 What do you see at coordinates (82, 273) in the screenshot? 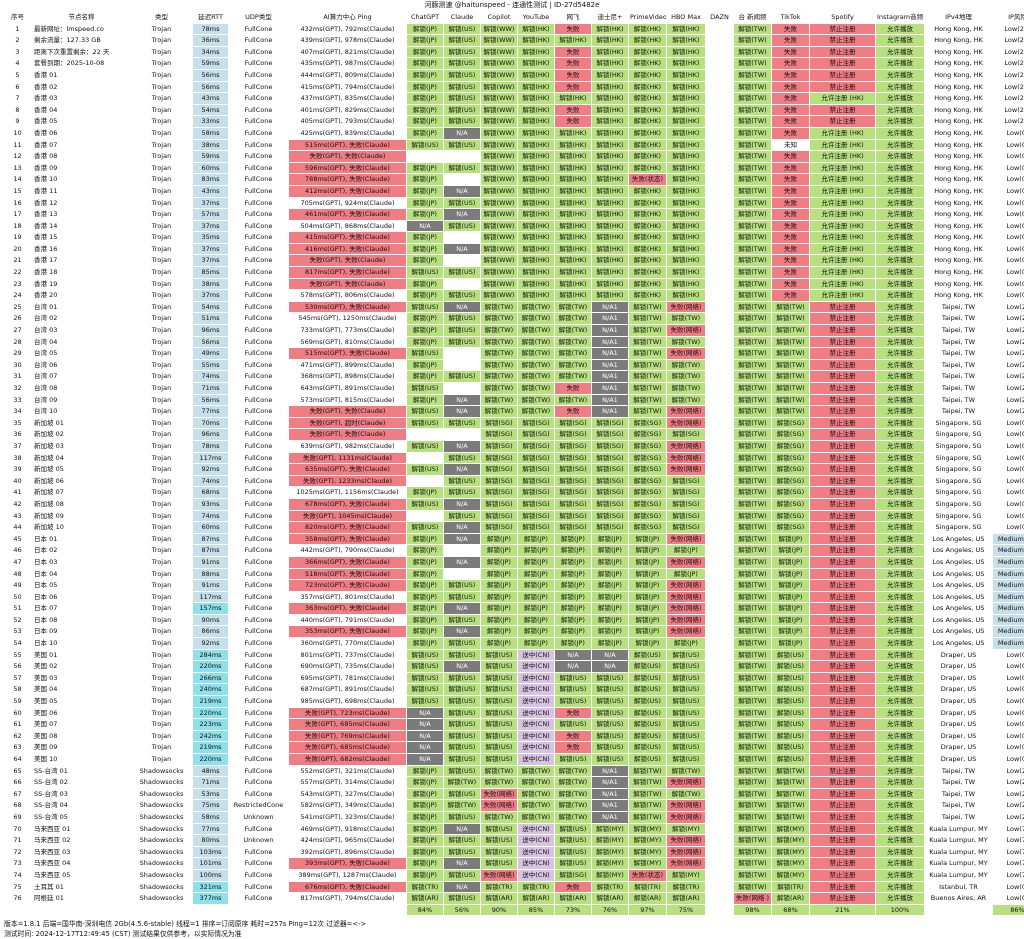
I see `table-cell: 香港 18` at bounding box center [82, 273].